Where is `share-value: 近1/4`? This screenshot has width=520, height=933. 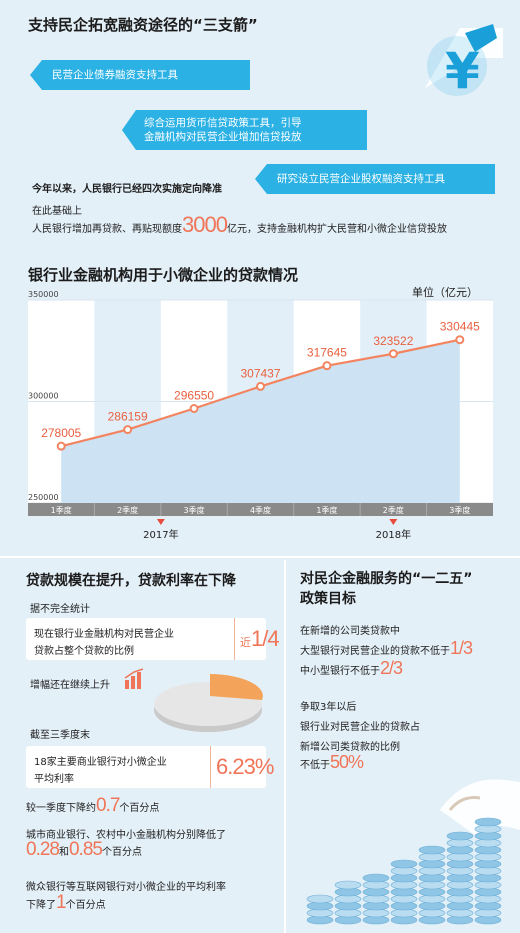
share-value: 近1/4 is located at coordinates (260, 639).